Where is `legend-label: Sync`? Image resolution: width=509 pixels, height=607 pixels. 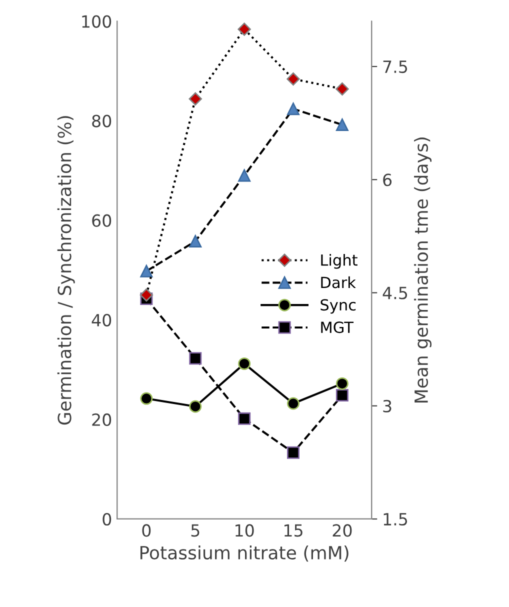 legend-label: Sync is located at coordinates (338, 306).